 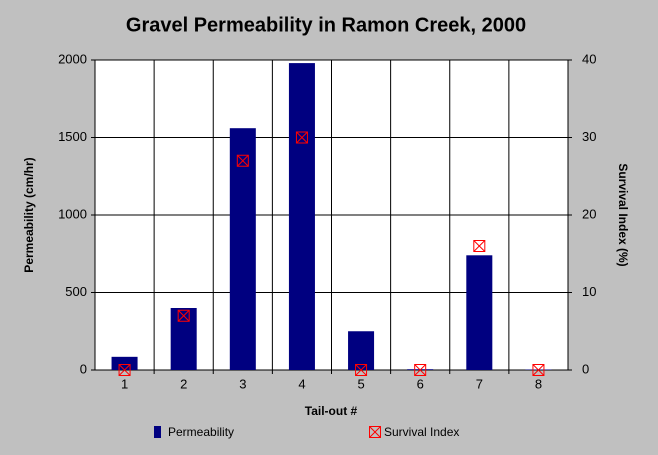 What do you see at coordinates (301, 383) in the screenshot?
I see `x-tick-label: 4` at bounding box center [301, 383].